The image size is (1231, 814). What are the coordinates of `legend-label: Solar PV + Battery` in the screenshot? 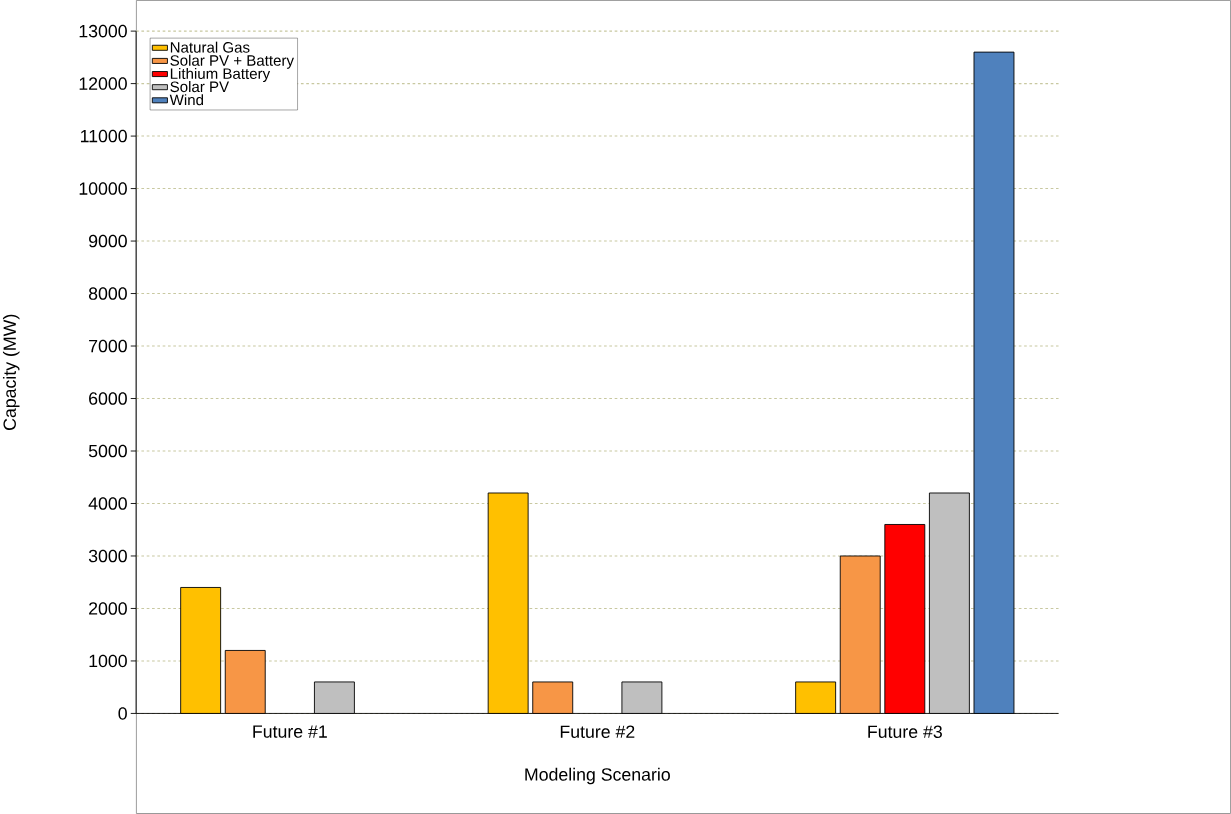 It's located at (232, 61).